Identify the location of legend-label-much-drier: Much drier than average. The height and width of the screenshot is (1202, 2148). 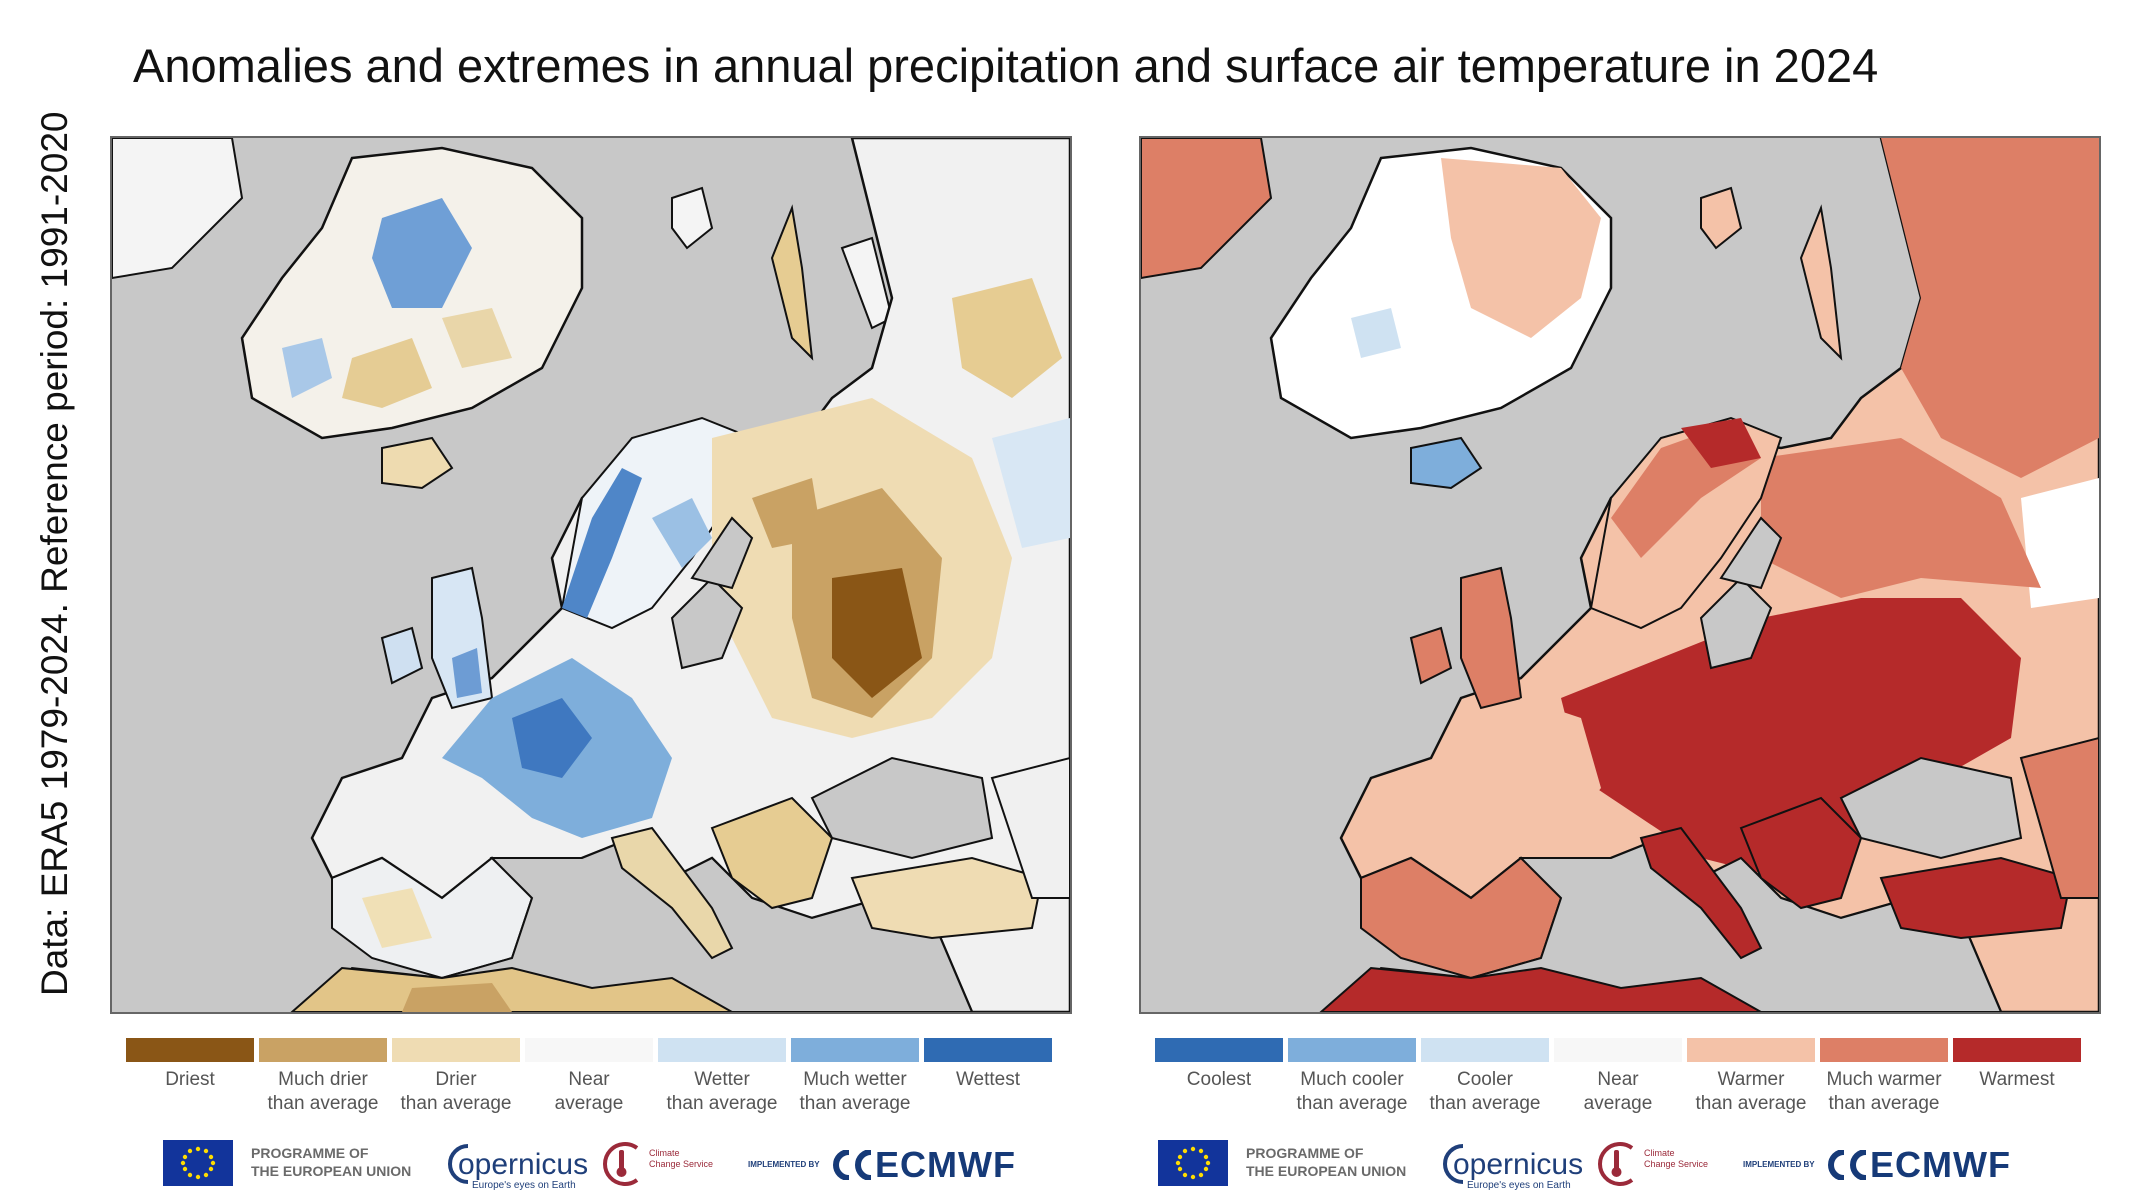
(323, 1091).